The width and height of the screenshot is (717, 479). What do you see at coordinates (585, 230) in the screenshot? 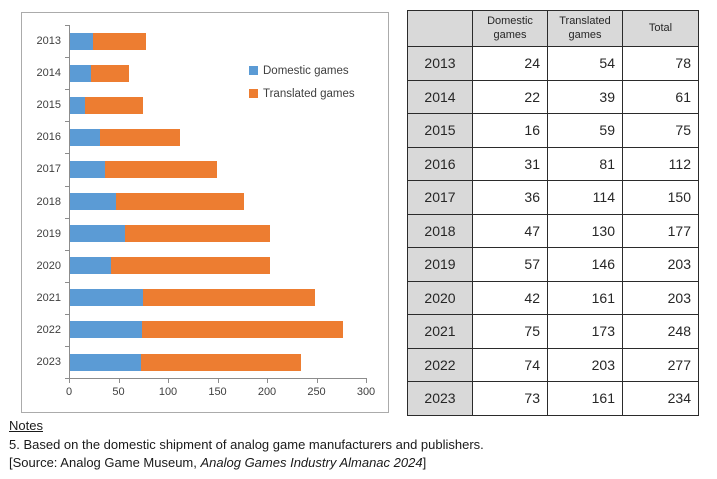
I see `value-cell: 130` at bounding box center [585, 230].